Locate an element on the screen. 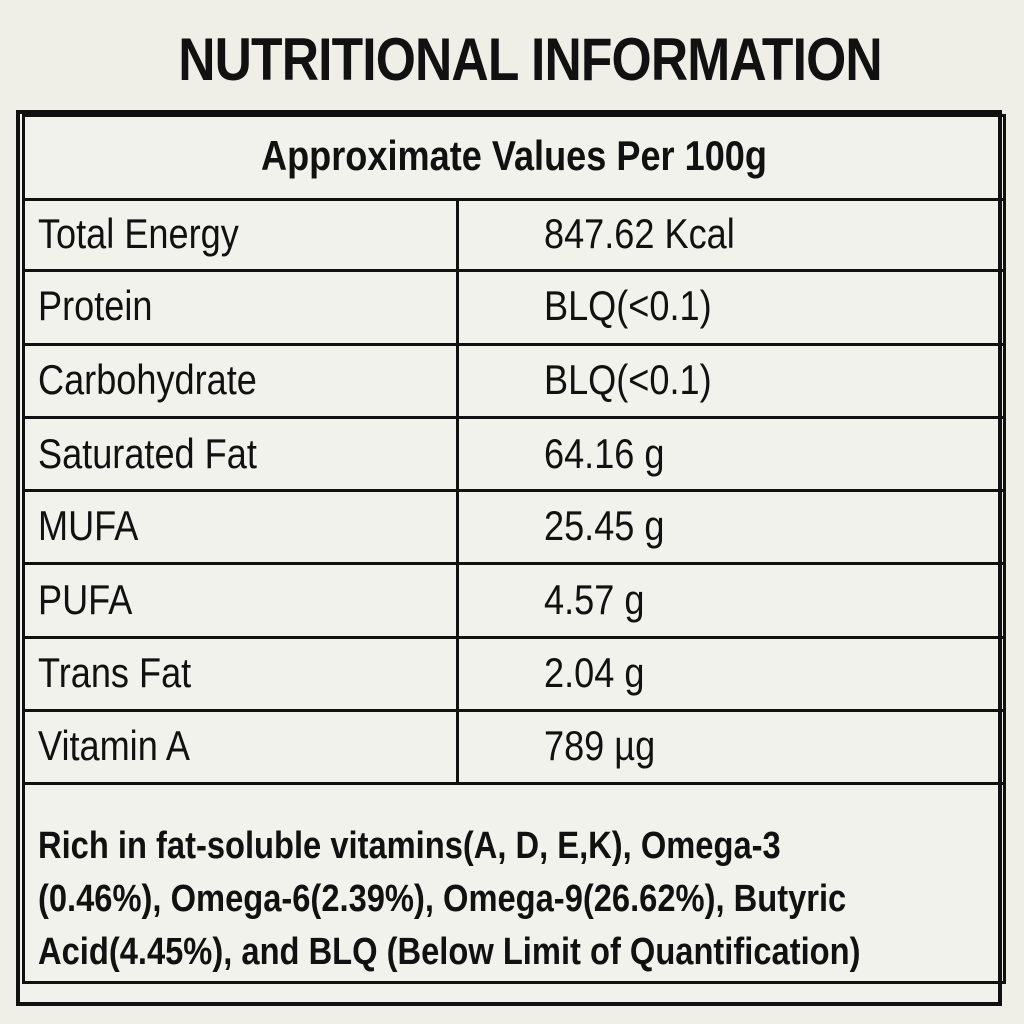  row-label: Protein is located at coordinates (95, 305).